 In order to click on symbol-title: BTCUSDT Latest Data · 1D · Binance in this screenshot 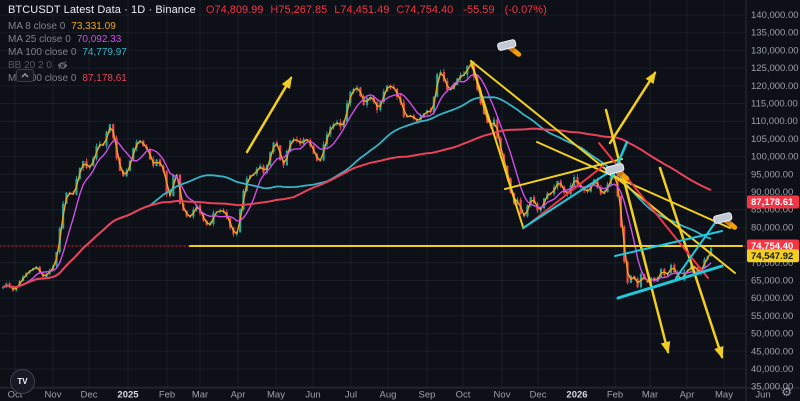, I will do `click(102, 10)`.